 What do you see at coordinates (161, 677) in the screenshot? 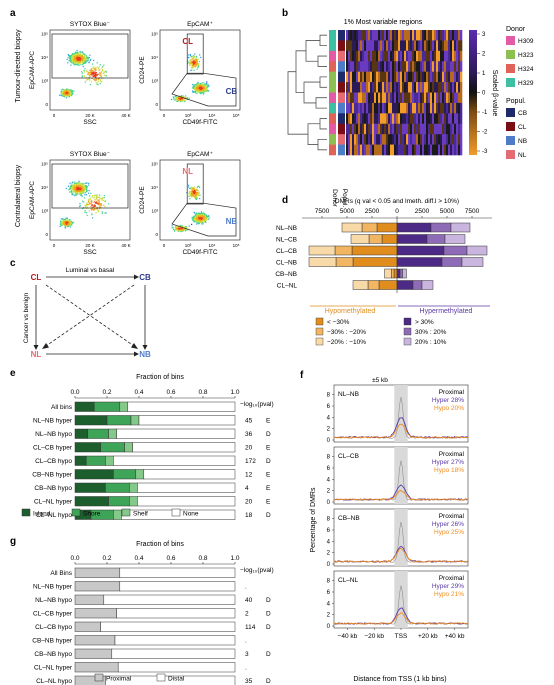
I see `legend-swatch` at bounding box center [161, 677].